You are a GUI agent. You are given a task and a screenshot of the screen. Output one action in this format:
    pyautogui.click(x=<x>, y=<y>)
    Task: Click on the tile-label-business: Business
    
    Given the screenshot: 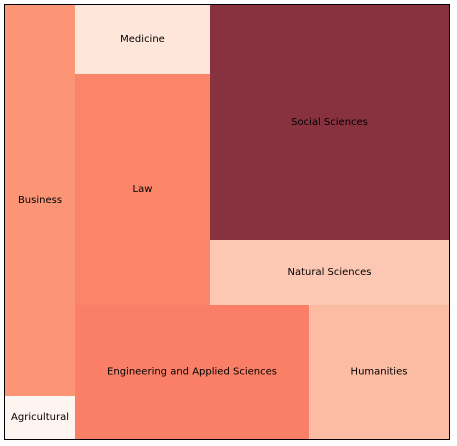 What is the action you would take?
    pyautogui.click(x=40, y=200)
    